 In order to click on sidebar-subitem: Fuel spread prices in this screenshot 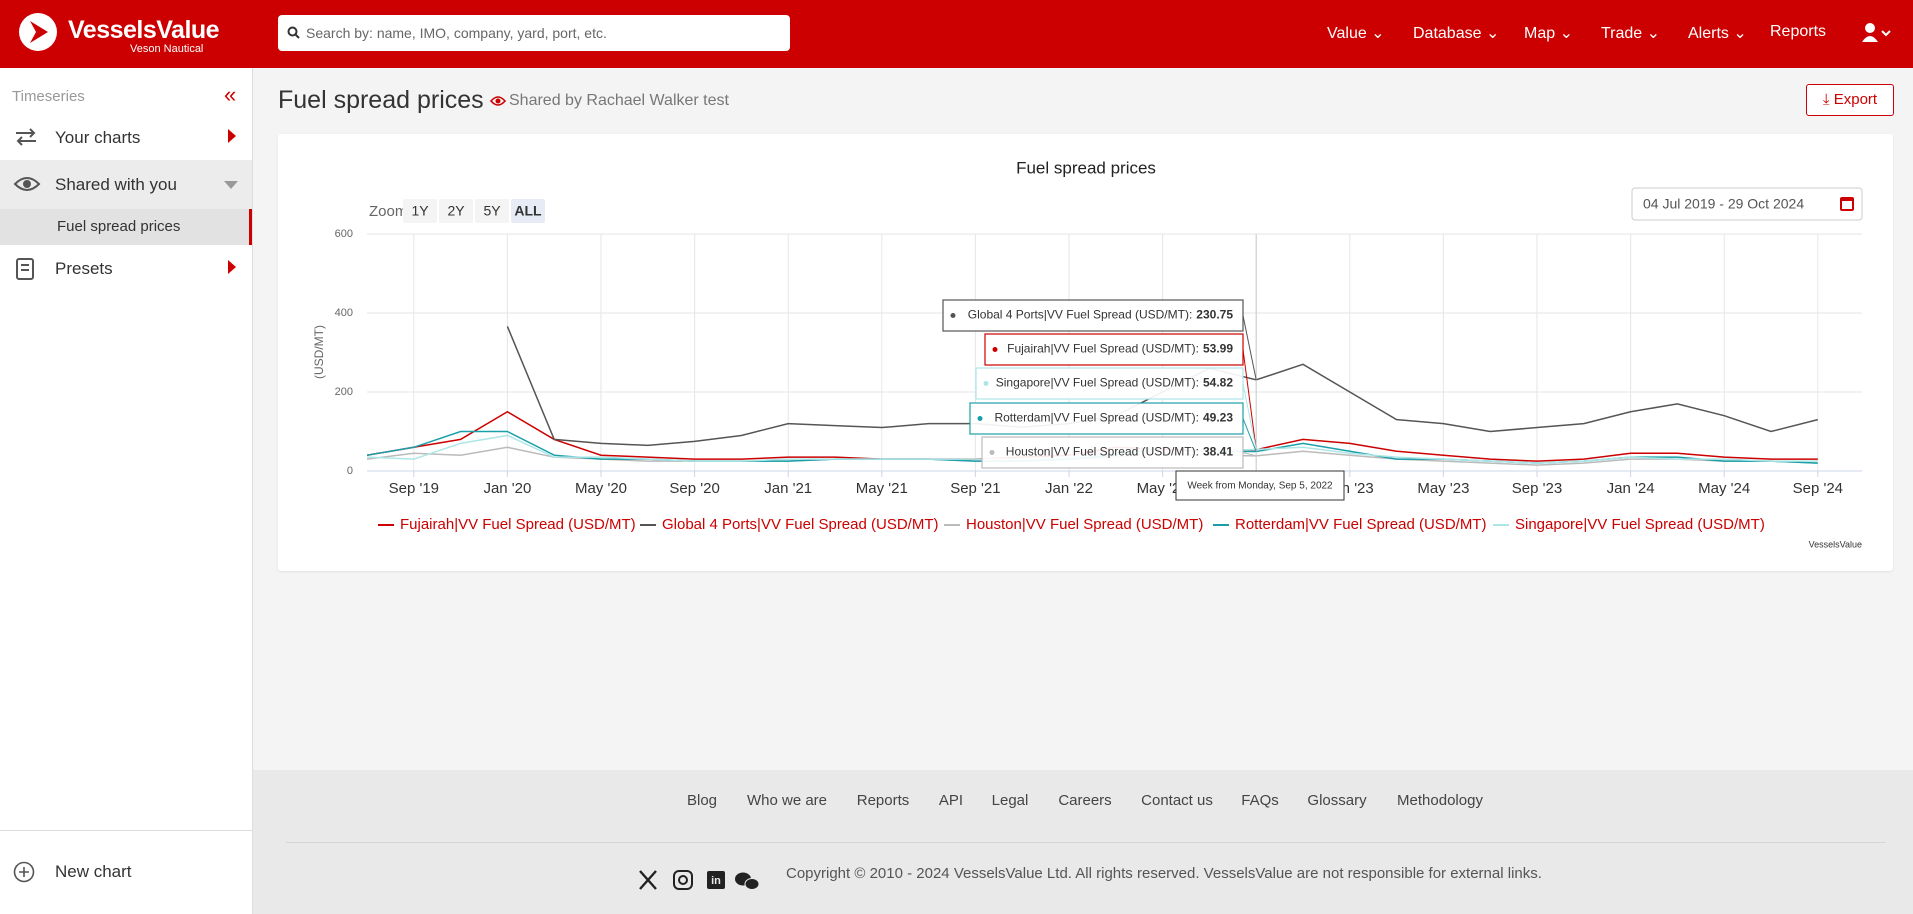, I will do `click(119, 226)`.